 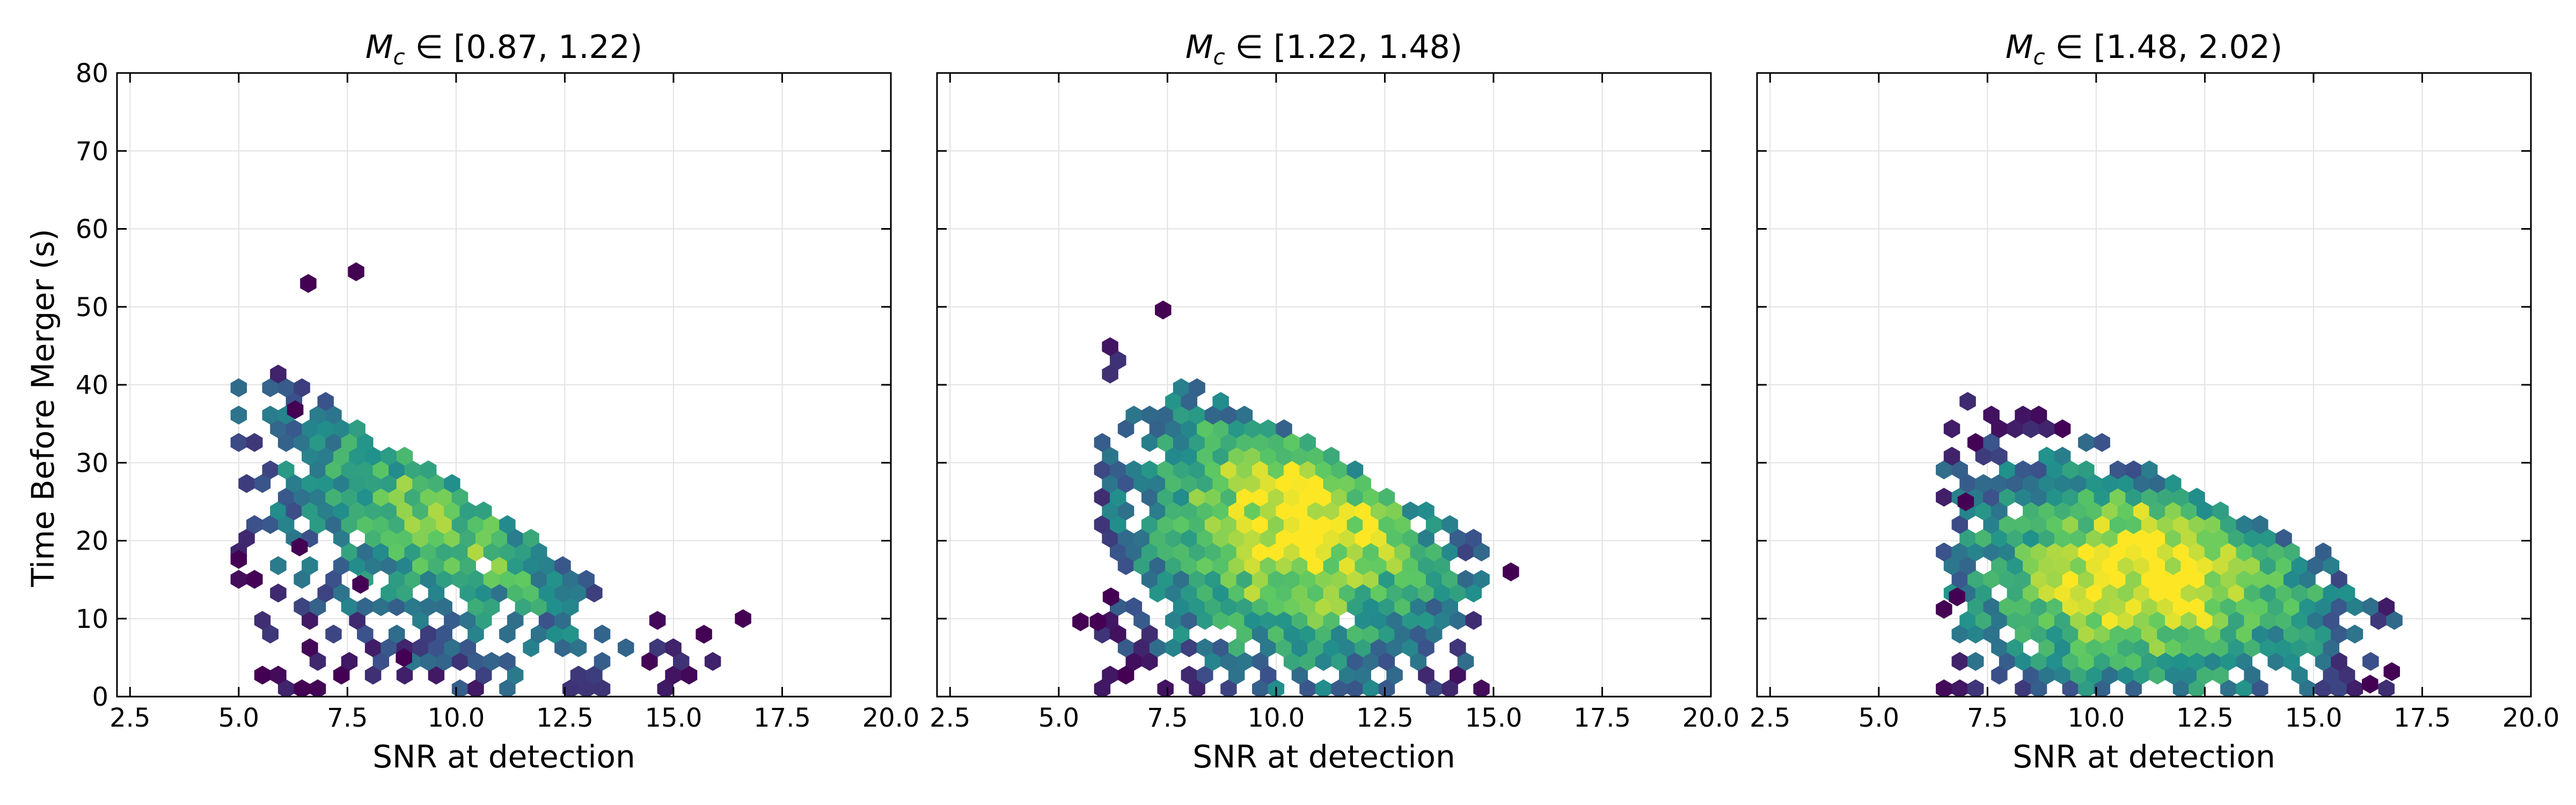 I want to click on y-tick-label: 60, so click(x=92, y=230).